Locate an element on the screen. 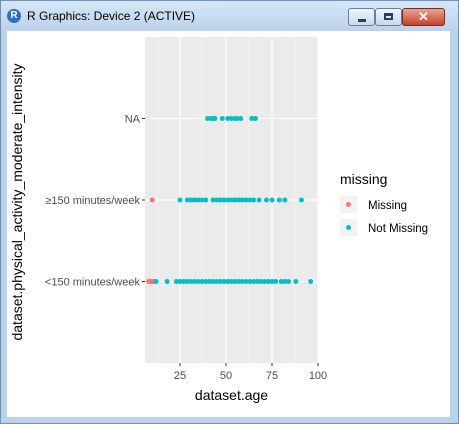 This screenshot has width=459, height=424. maximize-button is located at coordinates (388, 17).